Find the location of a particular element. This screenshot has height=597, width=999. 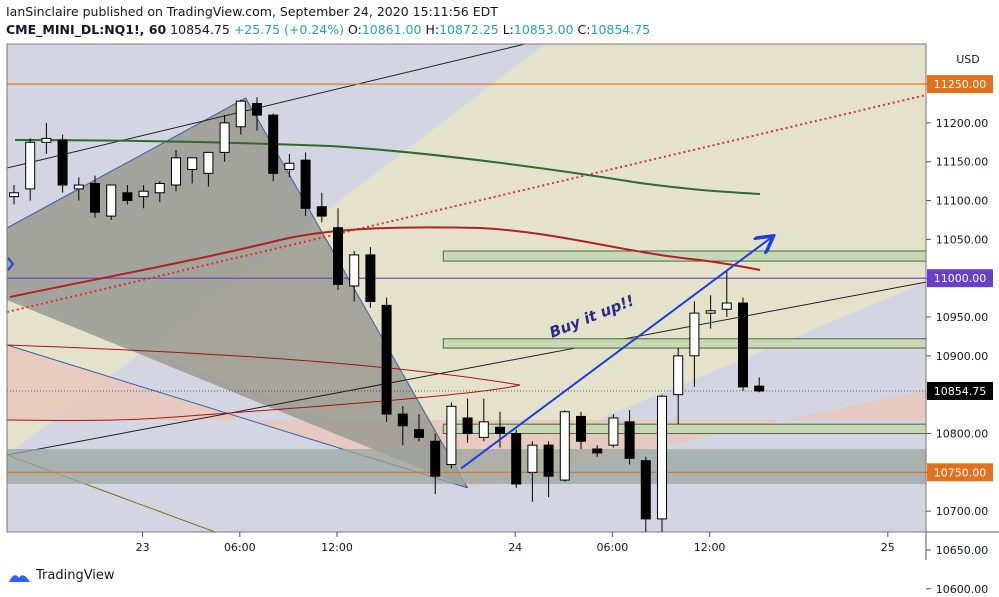

tradingview-footer: TradingView is located at coordinates (61, 575).